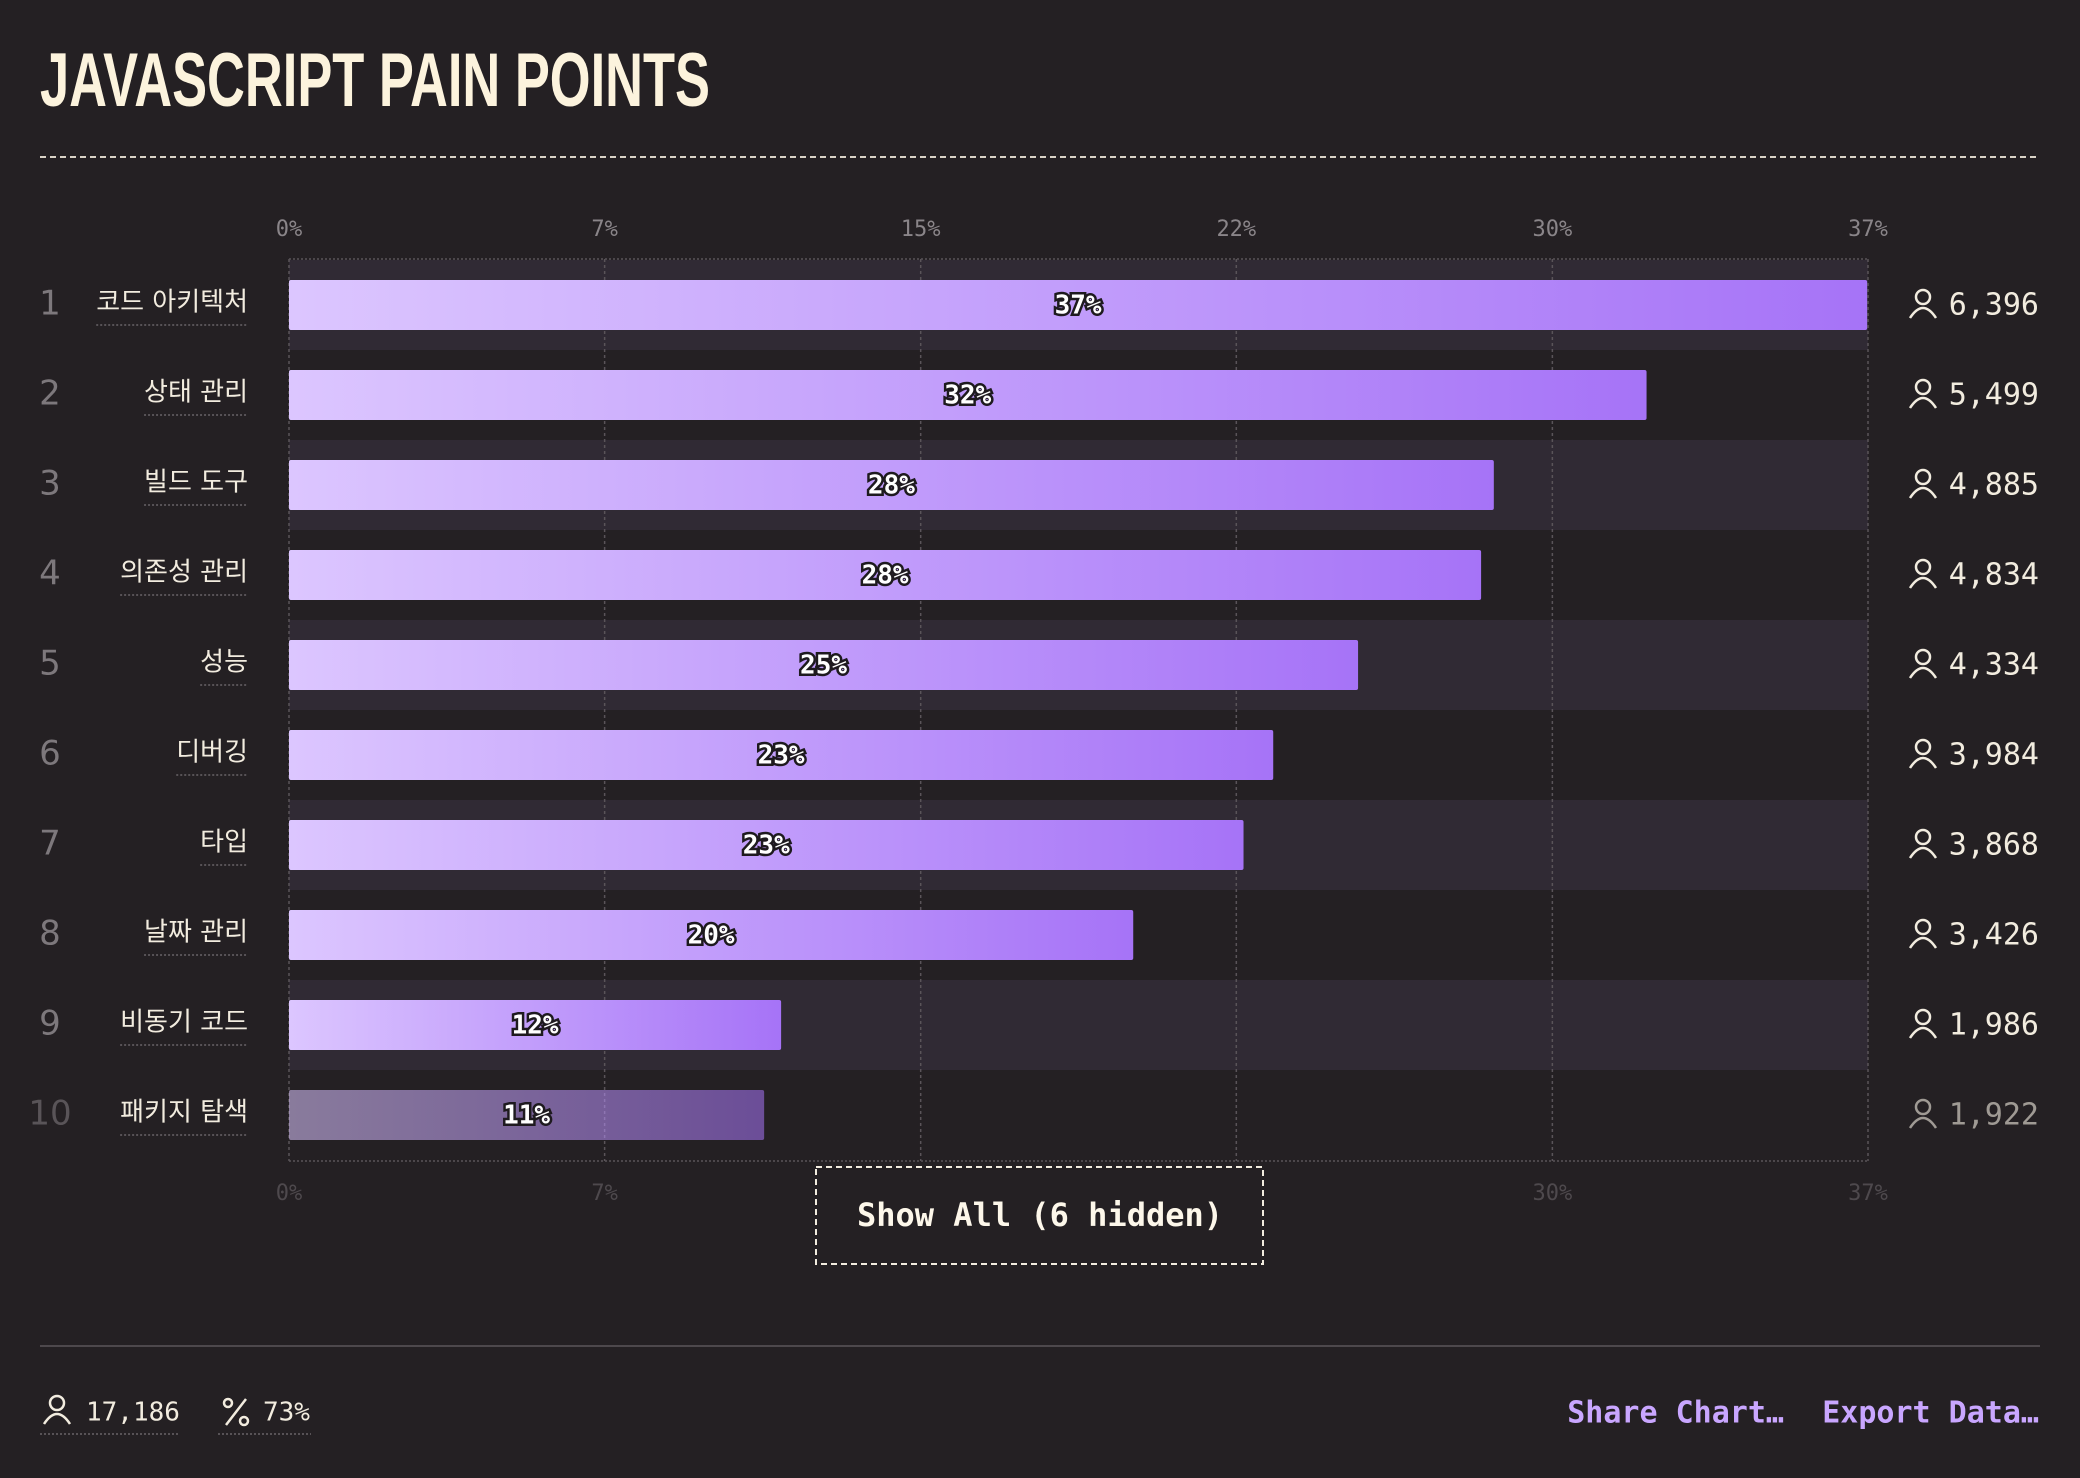  What do you see at coordinates (196, 393) in the screenshot?
I see `category-label: 상태 관리` at bounding box center [196, 393].